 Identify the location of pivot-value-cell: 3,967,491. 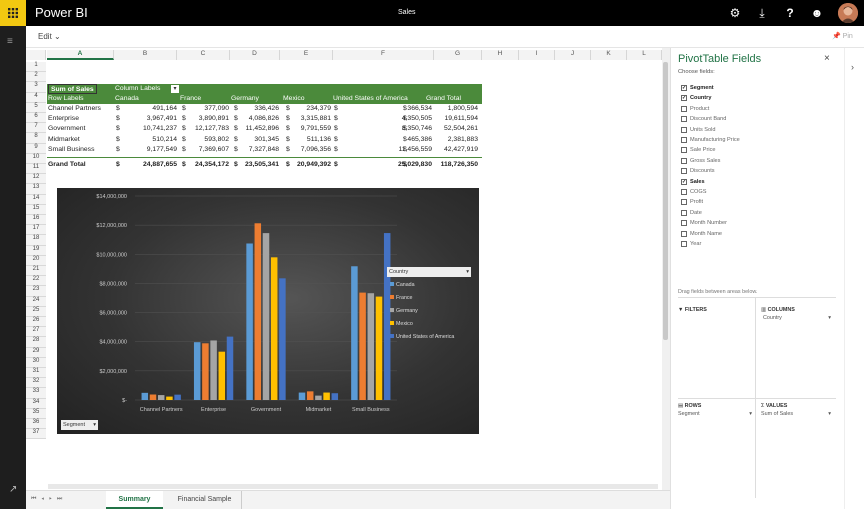
(161, 119).